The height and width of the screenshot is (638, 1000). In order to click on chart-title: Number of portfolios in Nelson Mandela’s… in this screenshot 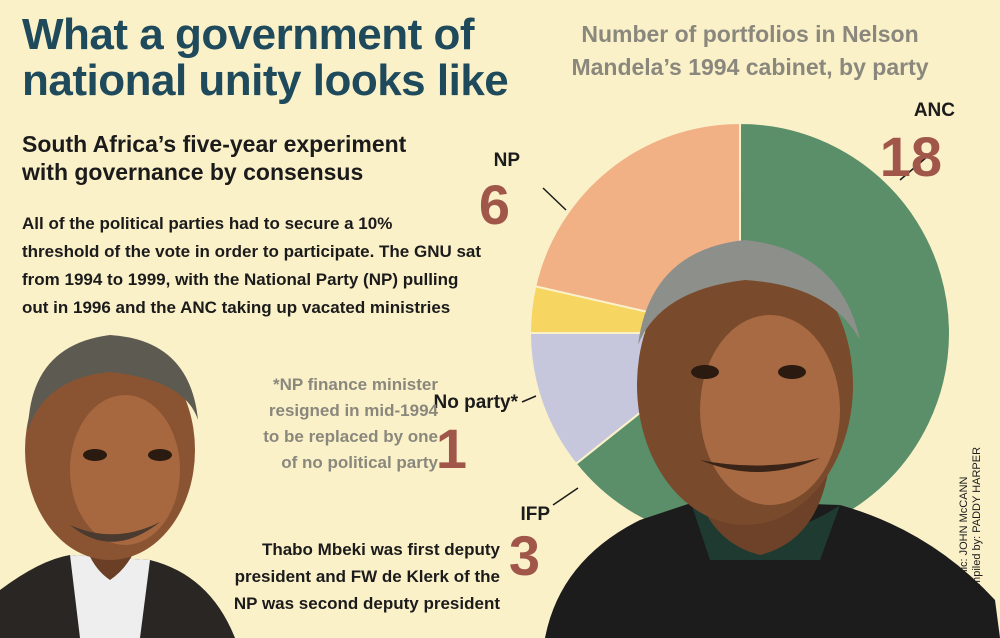, I will do `click(750, 51)`.